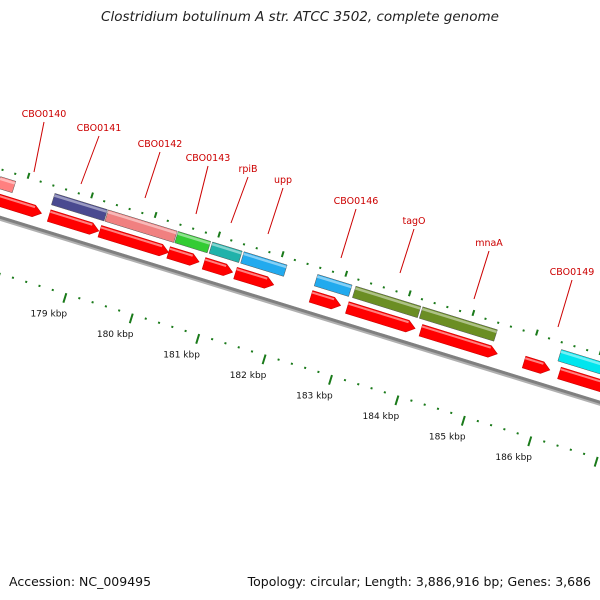  Describe the element at coordinates (356, 201) in the screenshot. I see `gene-label: CBO0146` at that location.